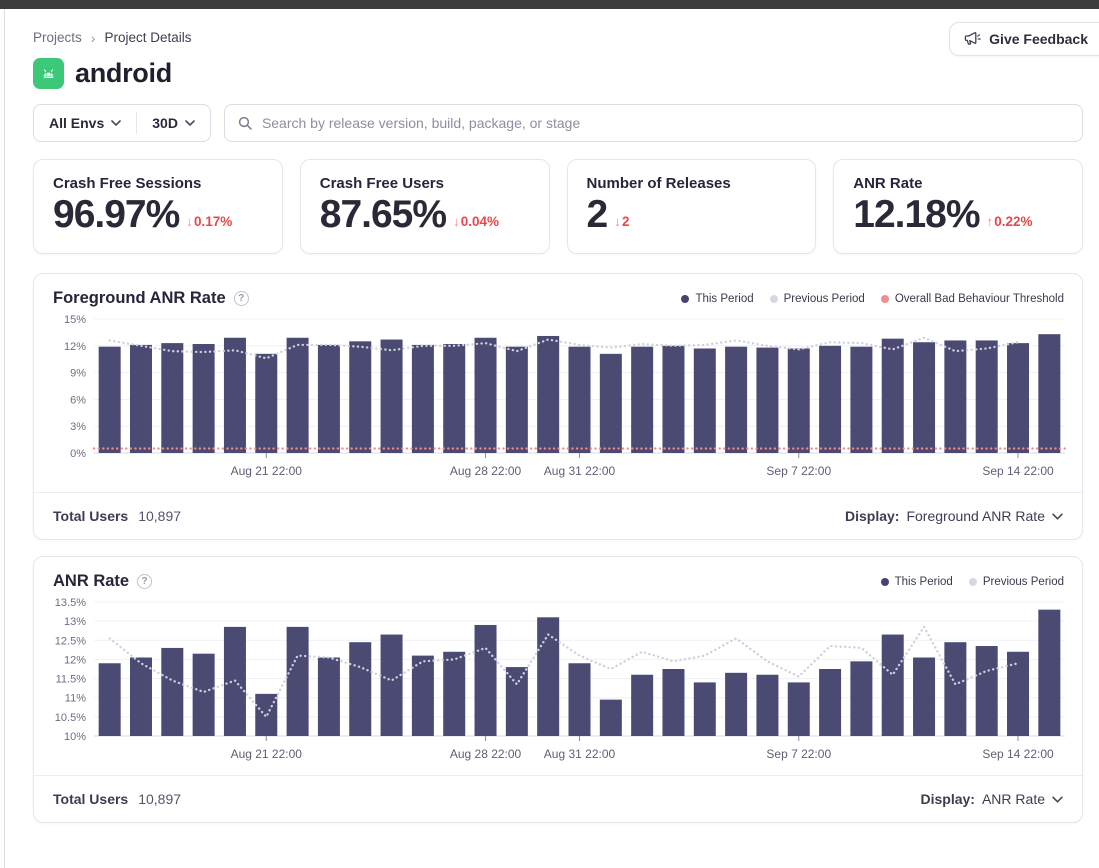  What do you see at coordinates (123, 73) in the screenshot?
I see `page-title: android` at bounding box center [123, 73].